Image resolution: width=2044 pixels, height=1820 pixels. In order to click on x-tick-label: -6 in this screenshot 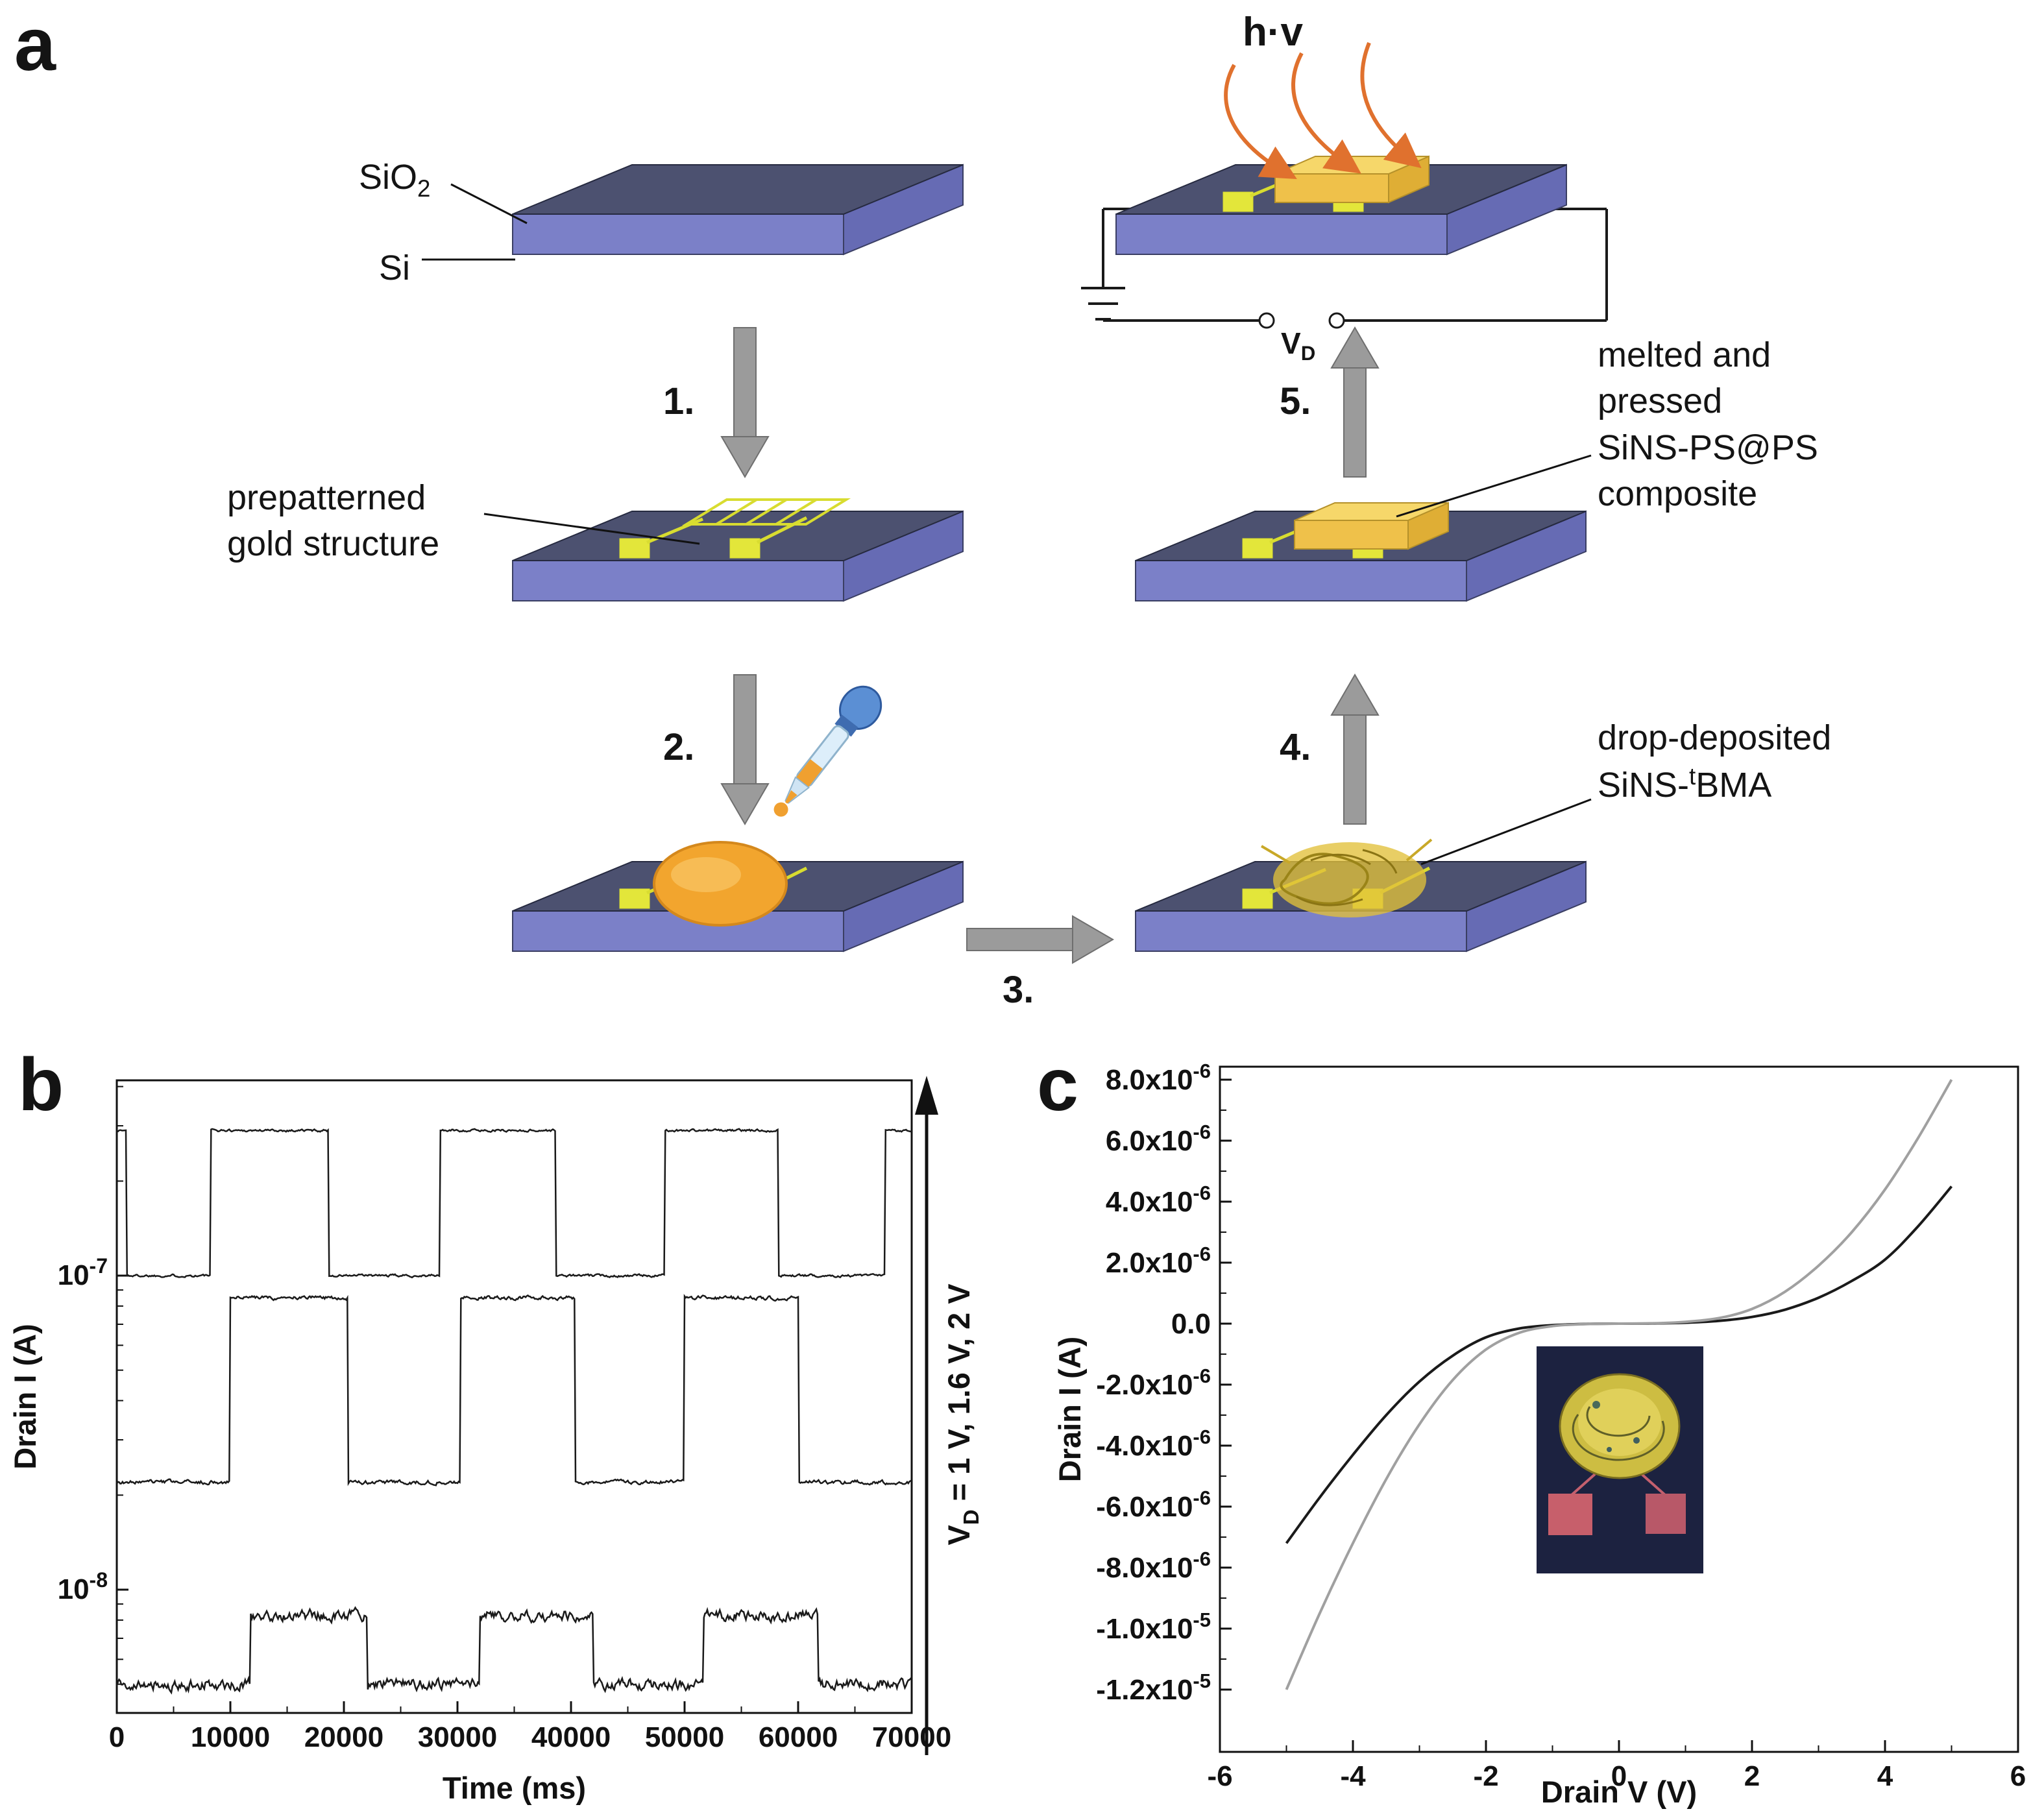, I will do `click(1219, 1776)`.